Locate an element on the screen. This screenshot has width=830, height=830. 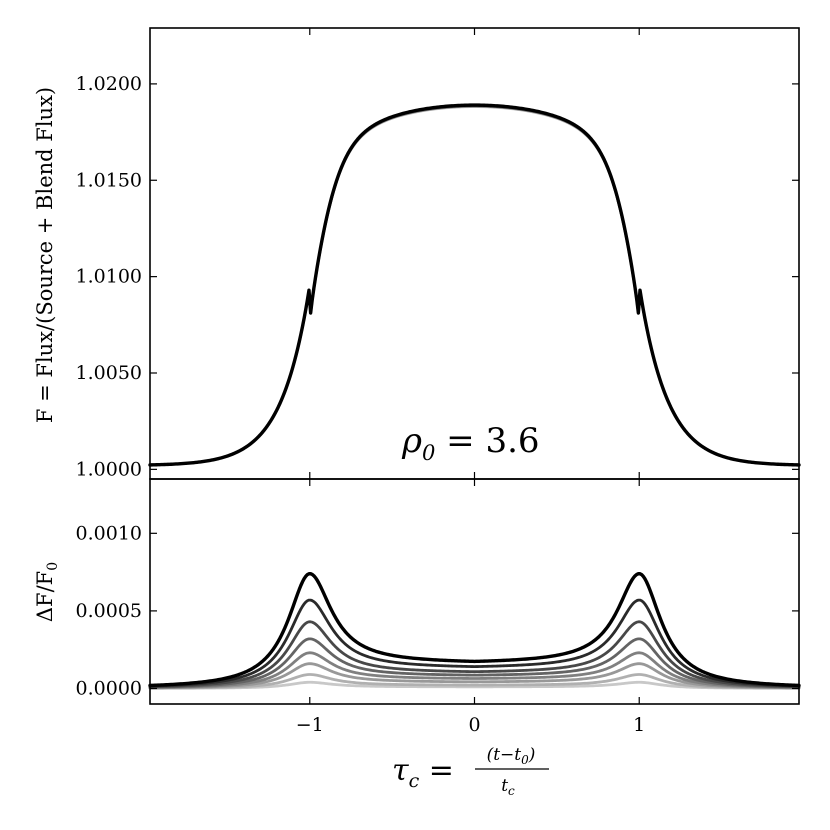
top-y-tick-label: 1.0050 is located at coordinates (109, 373).